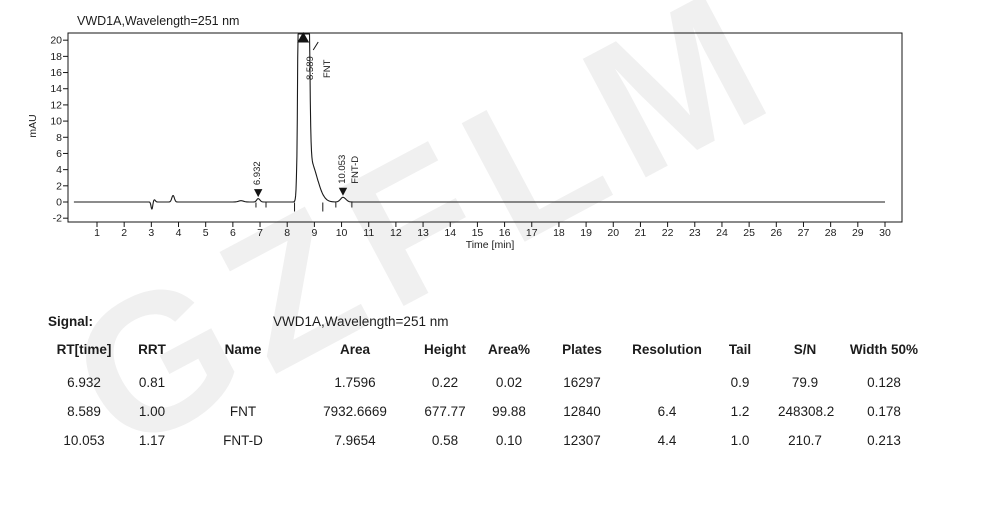 This screenshot has width=982, height=512. What do you see at coordinates (355, 382) in the screenshot?
I see `table-cell: 1.7596` at bounding box center [355, 382].